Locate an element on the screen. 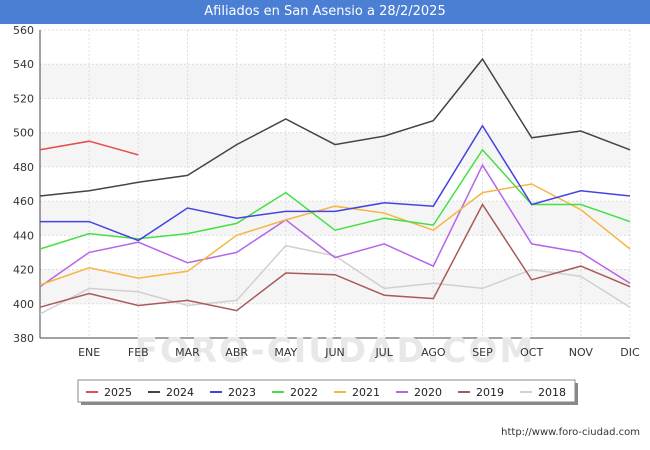 The width and height of the screenshot is (650, 450). source-url: http://www.foro-ciudad.com is located at coordinates (570, 432).